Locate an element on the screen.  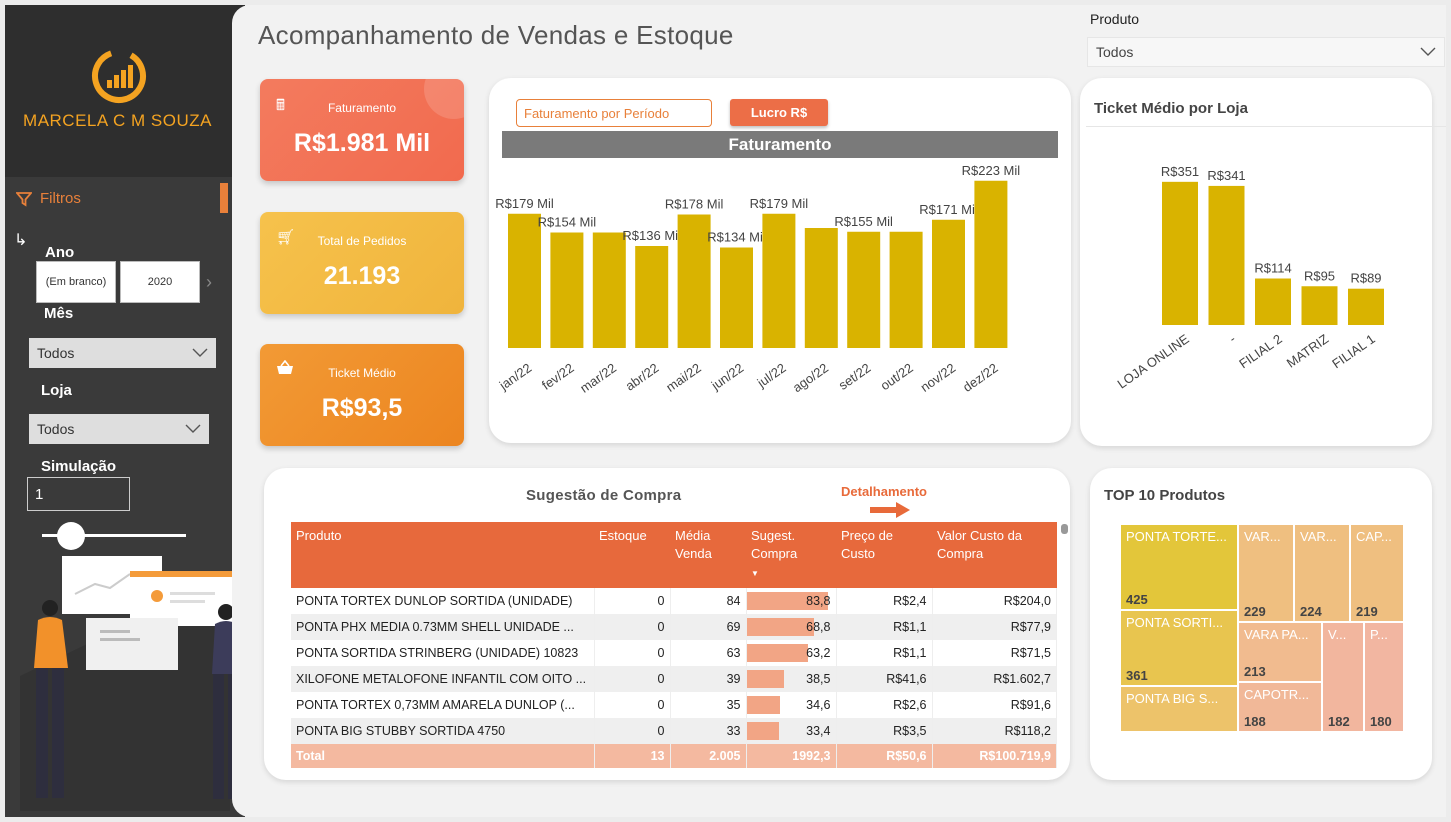
ano-label: Ano is located at coordinates (60, 252).